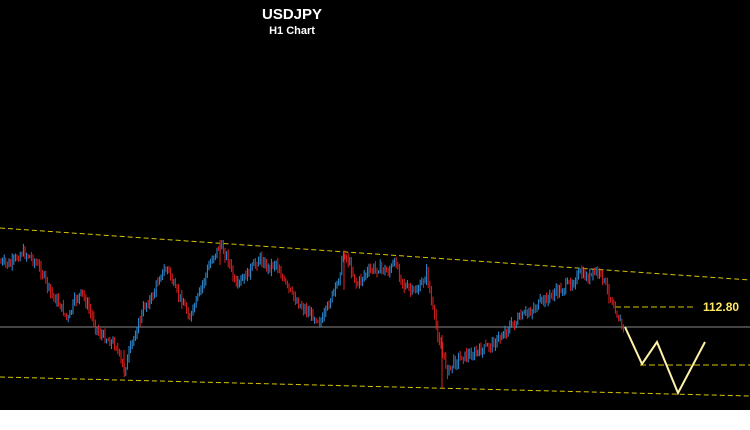 This screenshot has width=750, height=430. I want to click on chart-title: USDJPY, so click(292, 14).